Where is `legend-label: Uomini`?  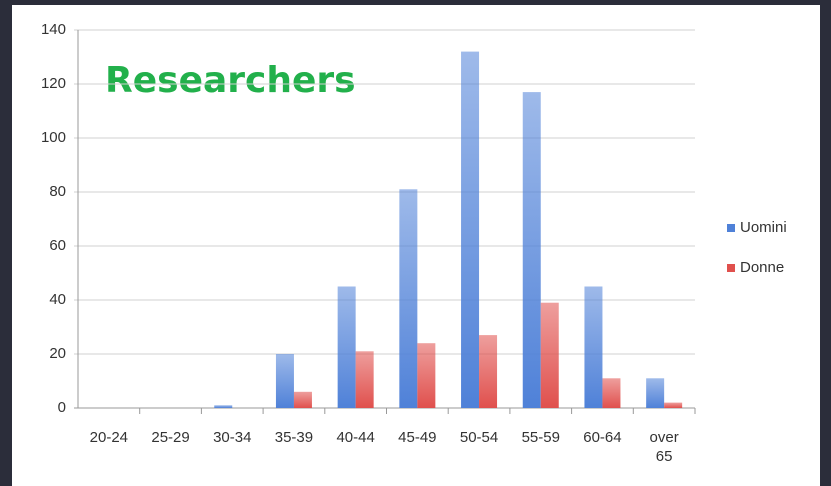
legend-label: Uomini is located at coordinates (763, 227).